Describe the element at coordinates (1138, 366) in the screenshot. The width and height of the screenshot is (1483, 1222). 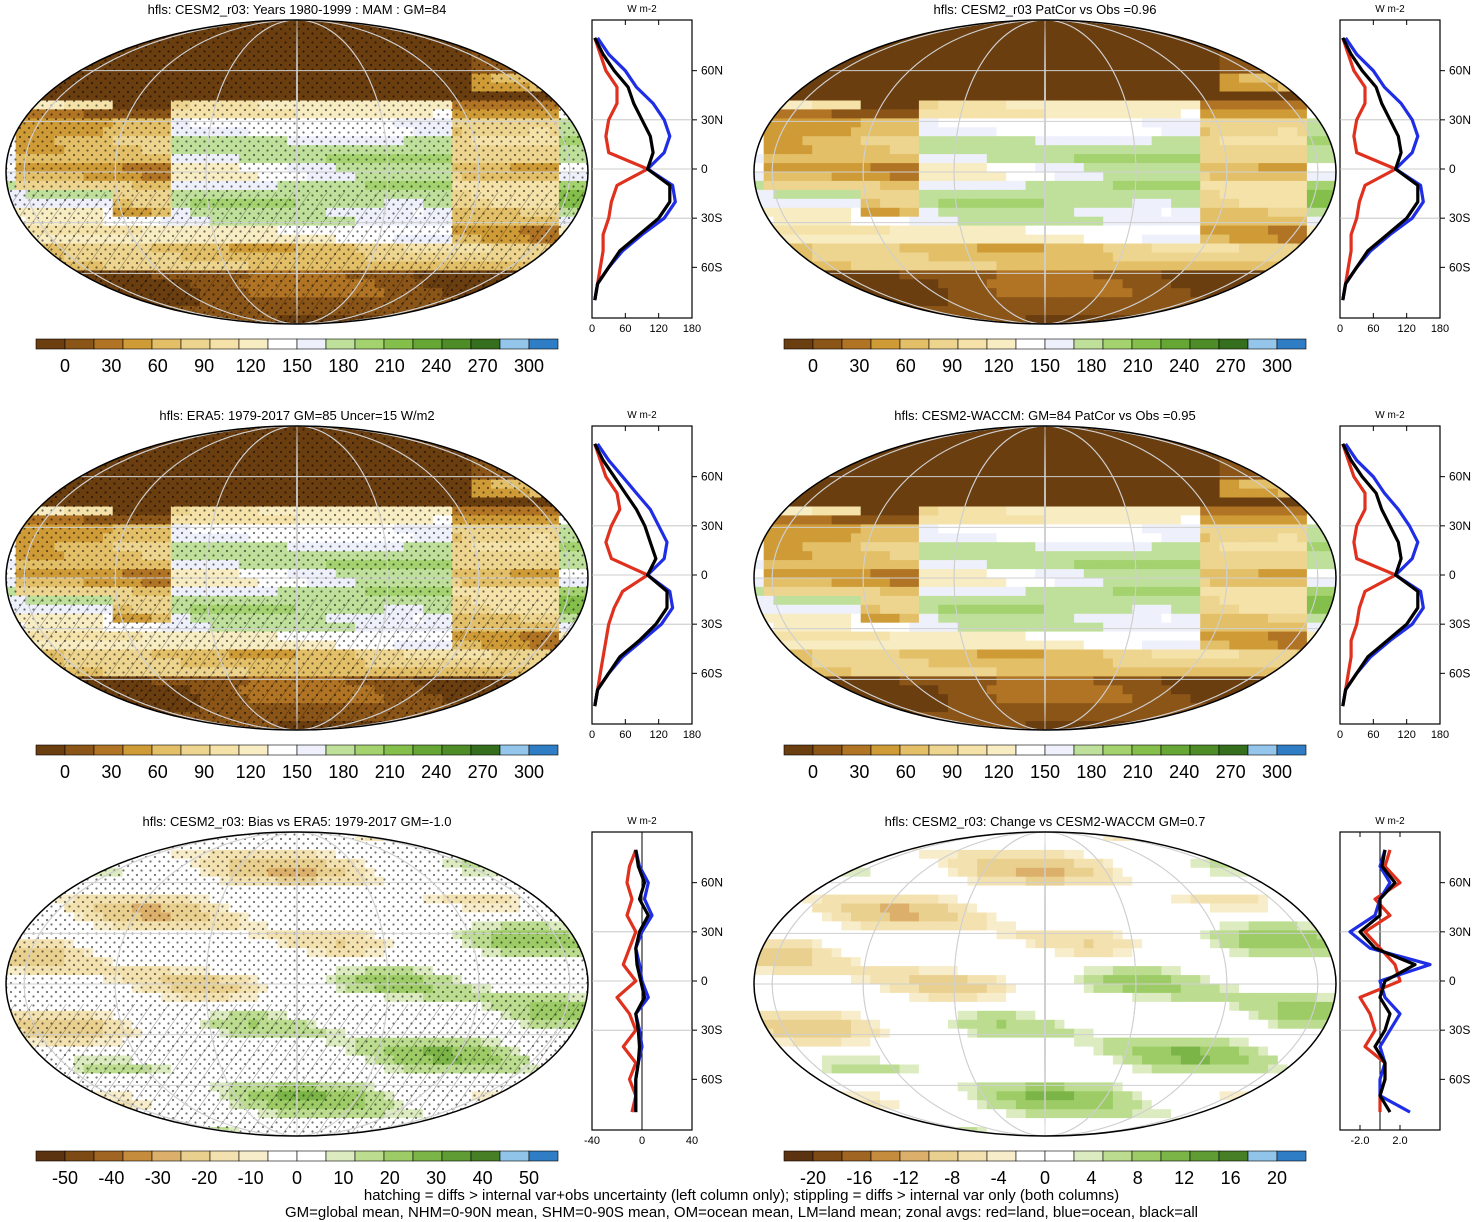
I see `colorbar-tick-label: 210` at that location.